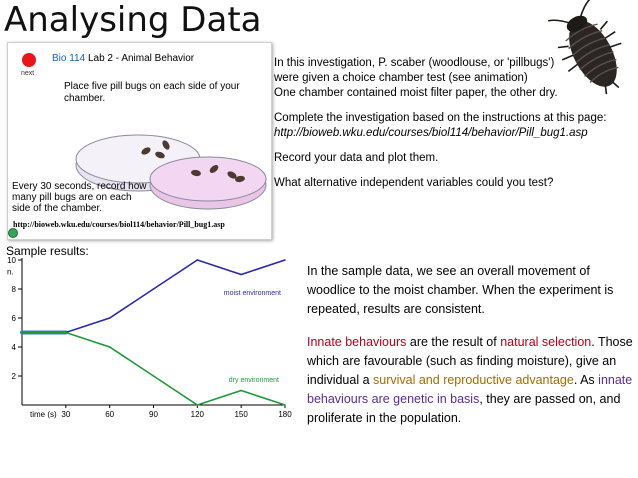 The image size is (638, 478). Describe the element at coordinates (11, 260) in the screenshot. I see `y-tick-label: 10` at that location.